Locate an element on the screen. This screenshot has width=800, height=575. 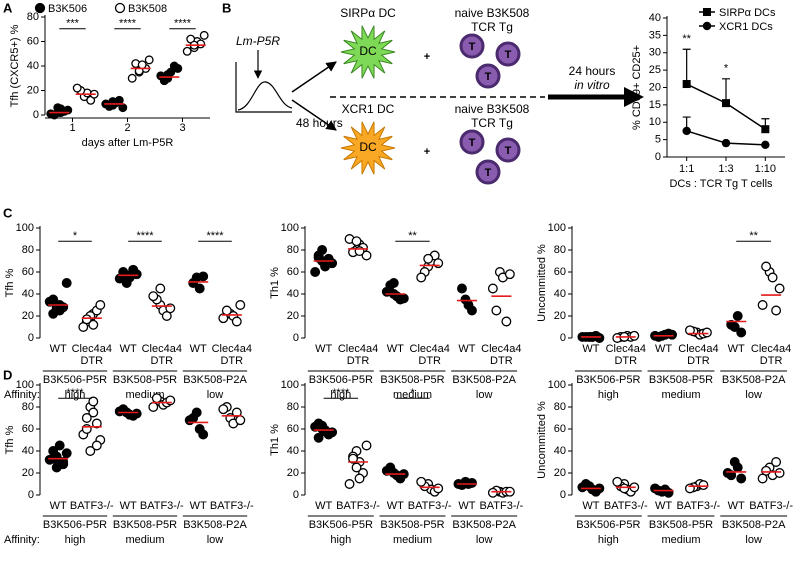
tcell-label: naive B3K508 is located at coordinates (492, 109).